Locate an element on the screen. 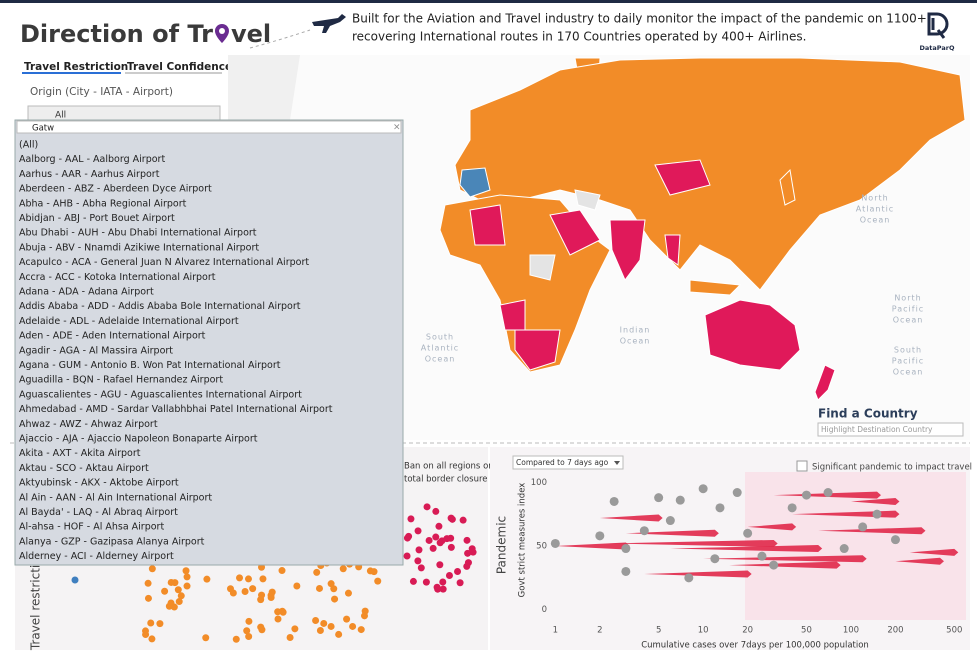 The image size is (977, 658). find-placeholder: Highlight Destination Country is located at coordinates (877, 429).